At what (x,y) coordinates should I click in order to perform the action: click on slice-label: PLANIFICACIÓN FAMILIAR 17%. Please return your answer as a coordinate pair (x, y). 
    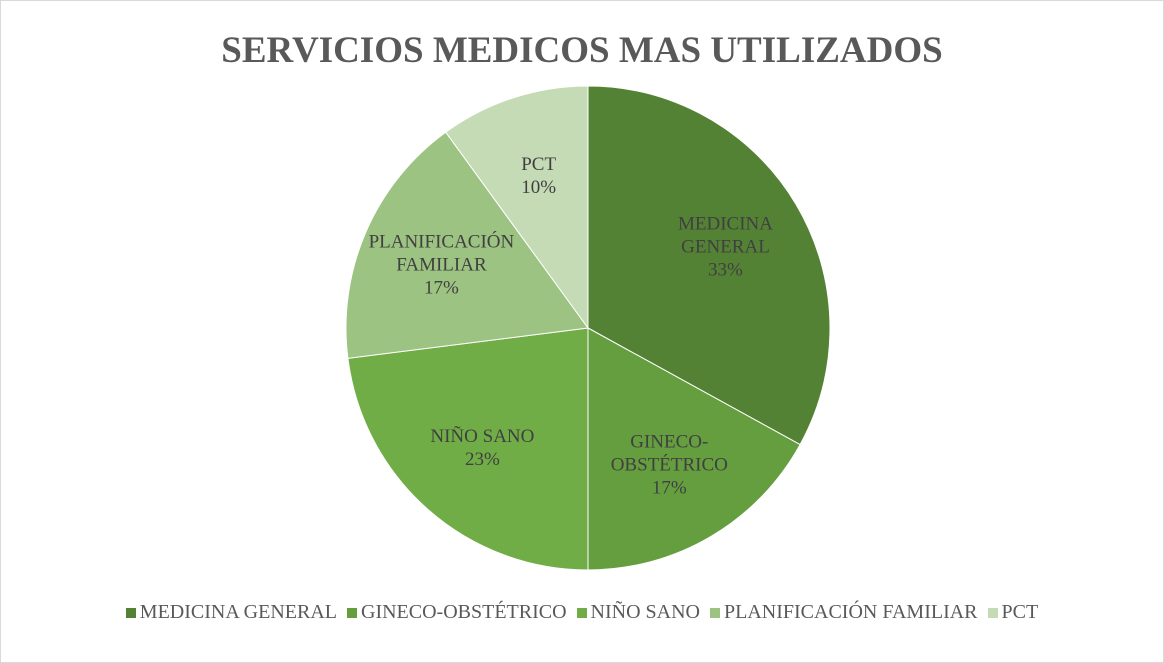
    Looking at the image, I should click on (441, 264).